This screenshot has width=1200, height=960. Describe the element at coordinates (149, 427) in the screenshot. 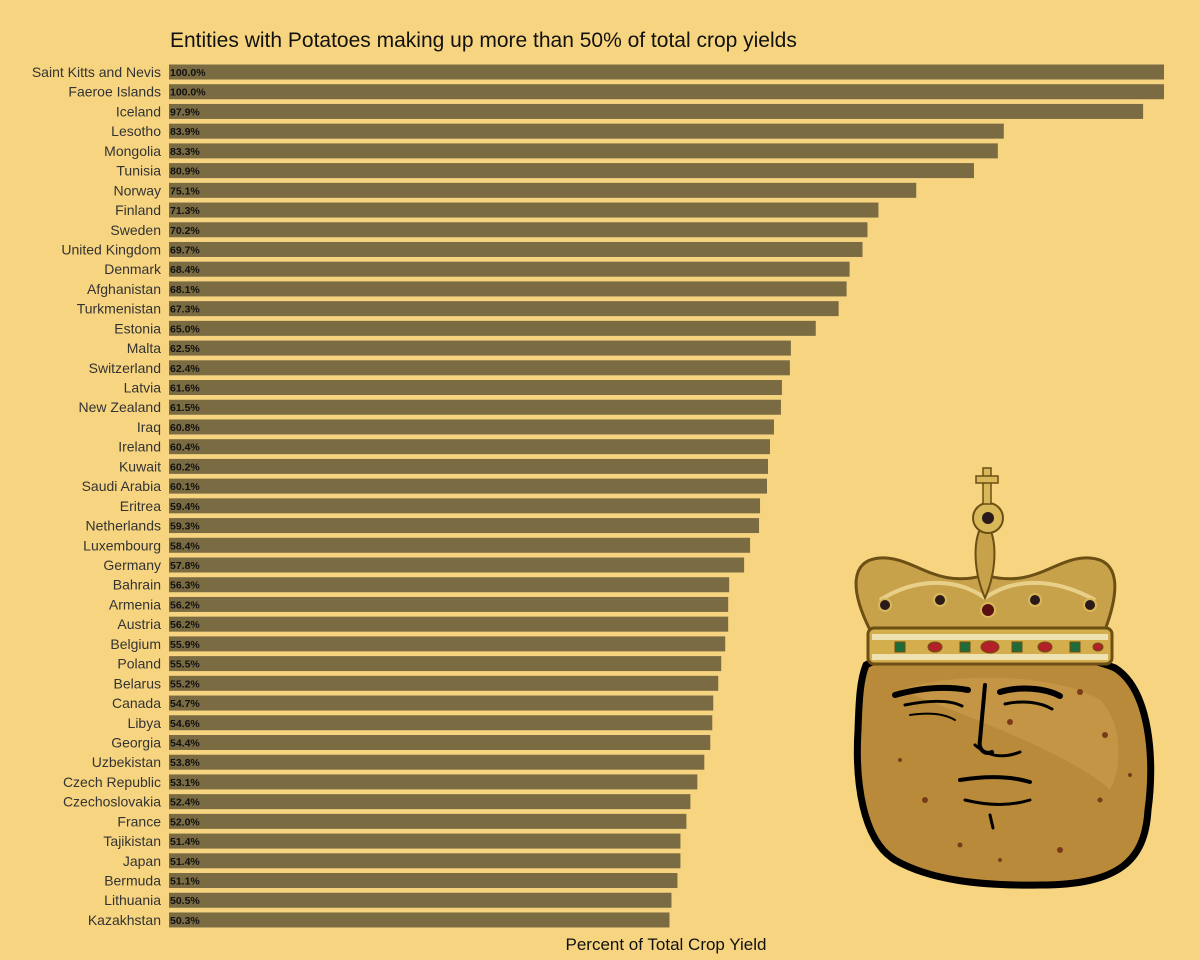

I see `category-label: Iraq` at that location.